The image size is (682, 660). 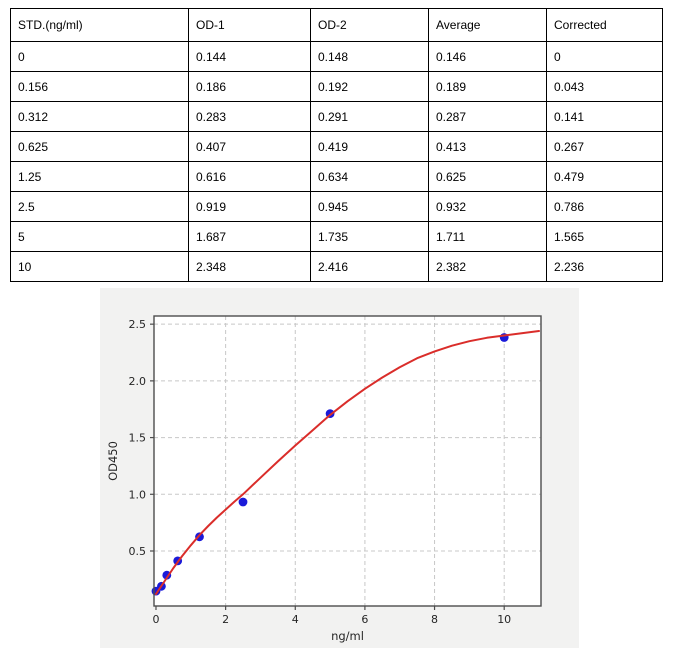 I want to click on table-cell: 2.5, so click(x=99, y=206).